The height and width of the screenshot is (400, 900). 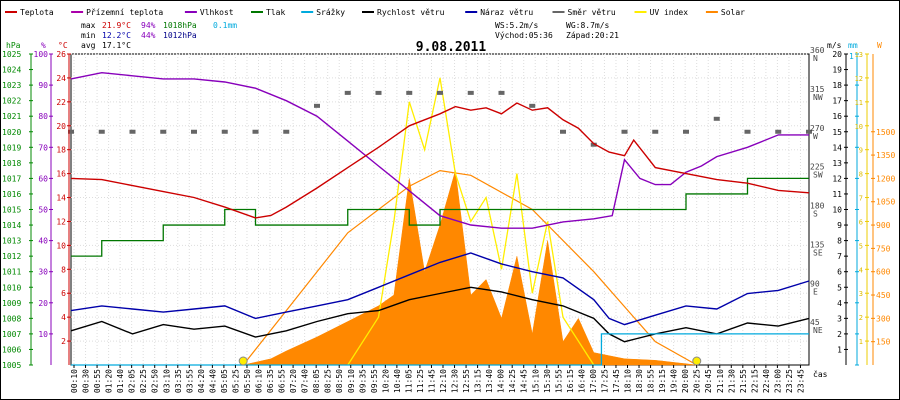 What do you see at coordinates (489, 381) in the screenshot?
I see `time-tick-label: 13:40` at bounding box center [489, 381].